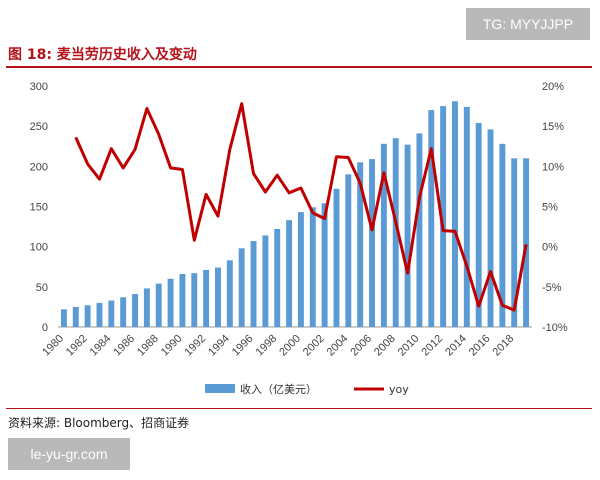  I want to click on y-right-tick-label: 20%, so click(553, 87).